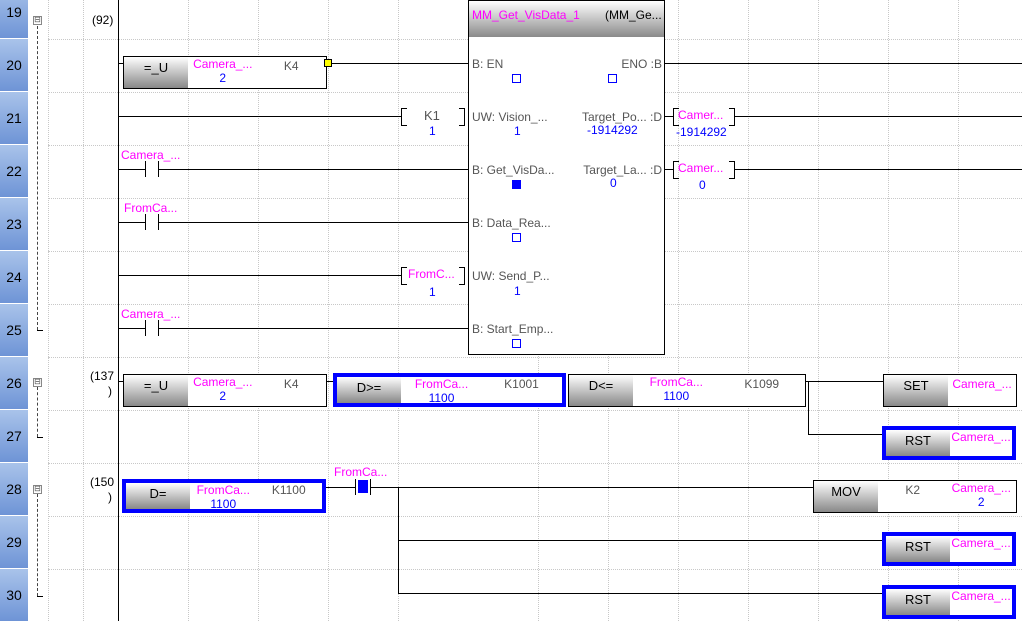 The height and width of the screenshot is (622, 1022). Describe the element at coordinates (702, 185) in the screenshot. I see `output-value: 0` at that location.